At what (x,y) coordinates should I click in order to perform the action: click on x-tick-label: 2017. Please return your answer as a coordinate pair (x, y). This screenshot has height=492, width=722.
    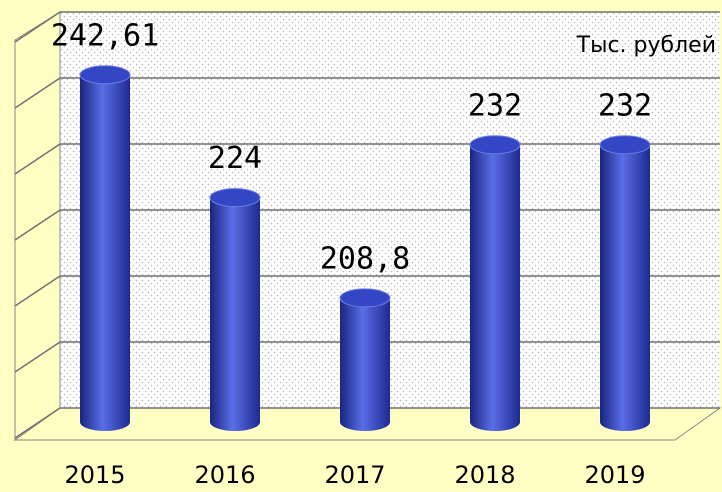
    Looking at the image, I should click on (354, 475).